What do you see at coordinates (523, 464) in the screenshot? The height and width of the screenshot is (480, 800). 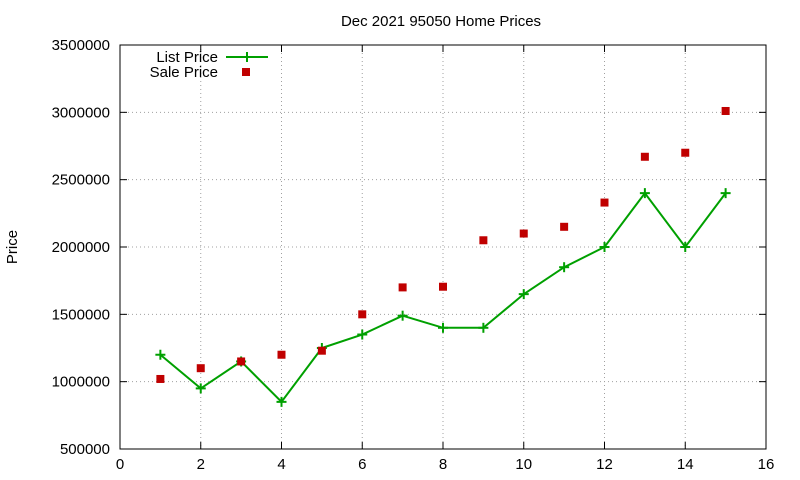 I see `x-tick-label: 10` at bounding box center [523, 464].